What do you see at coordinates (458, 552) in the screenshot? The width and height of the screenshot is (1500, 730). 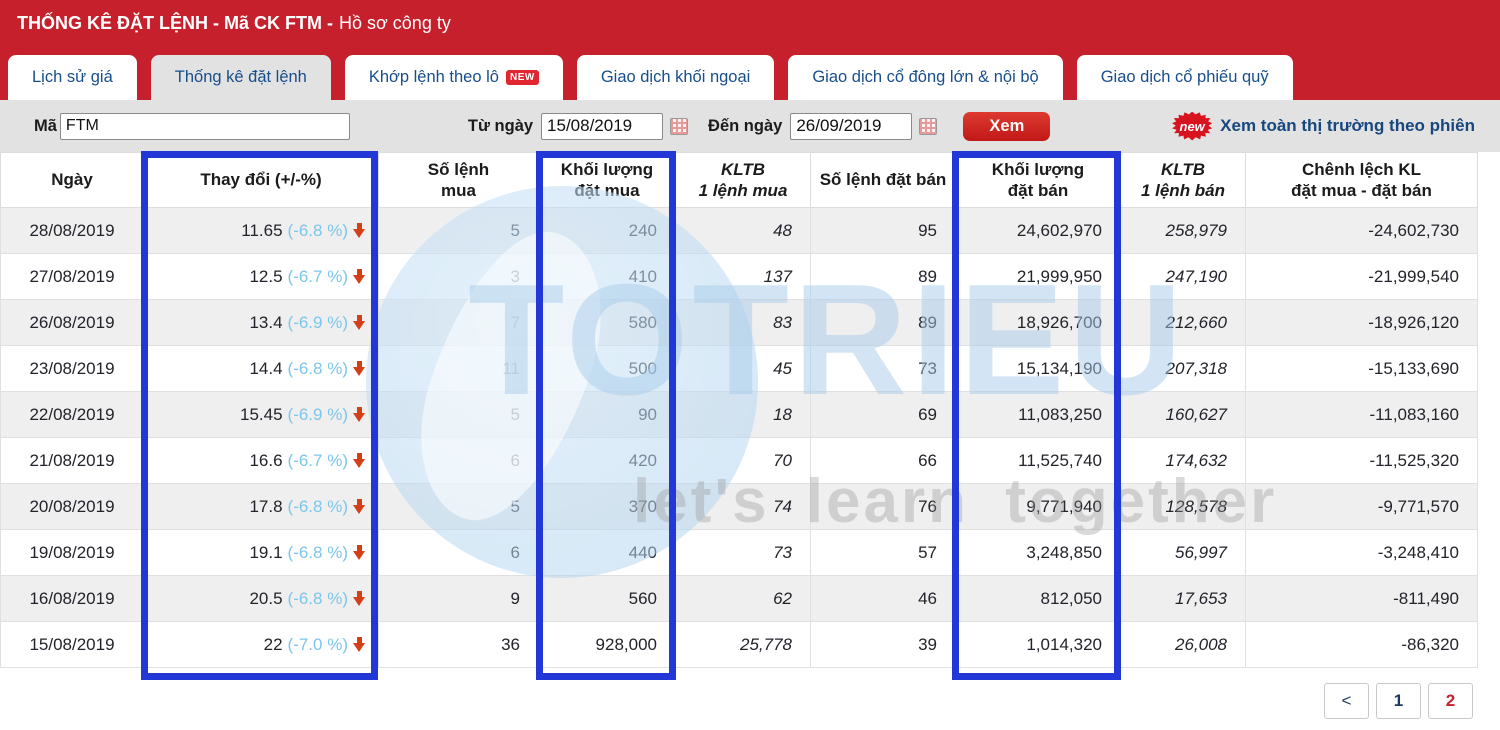 I see `cell-buy-orders: 6` at bounding box center [458, 552].